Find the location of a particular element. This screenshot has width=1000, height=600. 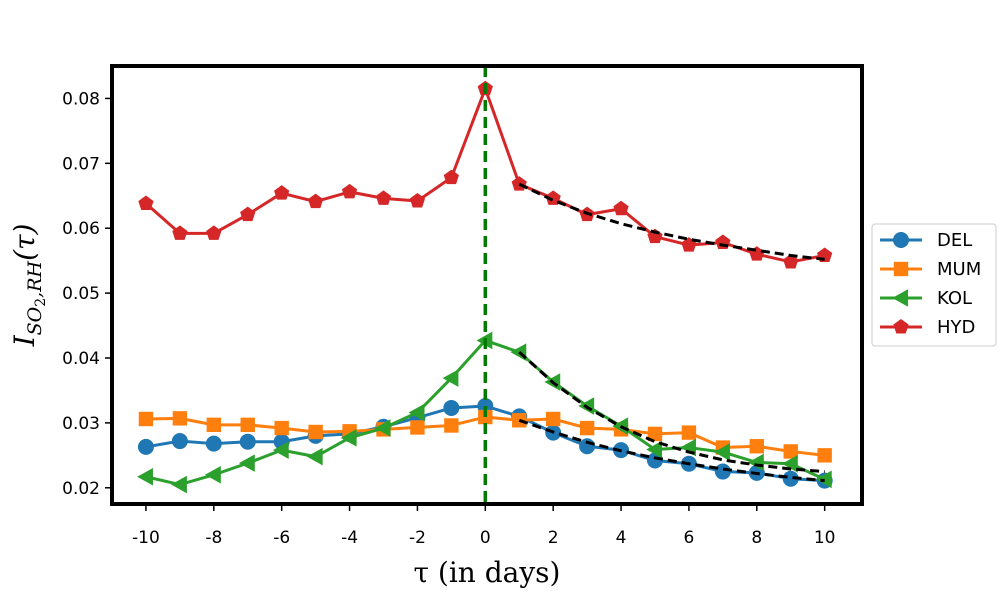

legend-box is located at coordinates (934, 285).